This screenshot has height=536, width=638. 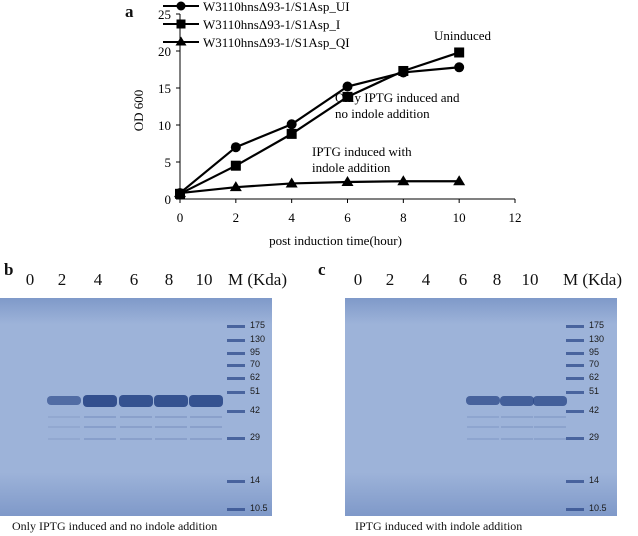 What do you see at coordinates (164, 51) in the screenshot?
I see `y-tick-label: 20` at bounding box center [164, 51].